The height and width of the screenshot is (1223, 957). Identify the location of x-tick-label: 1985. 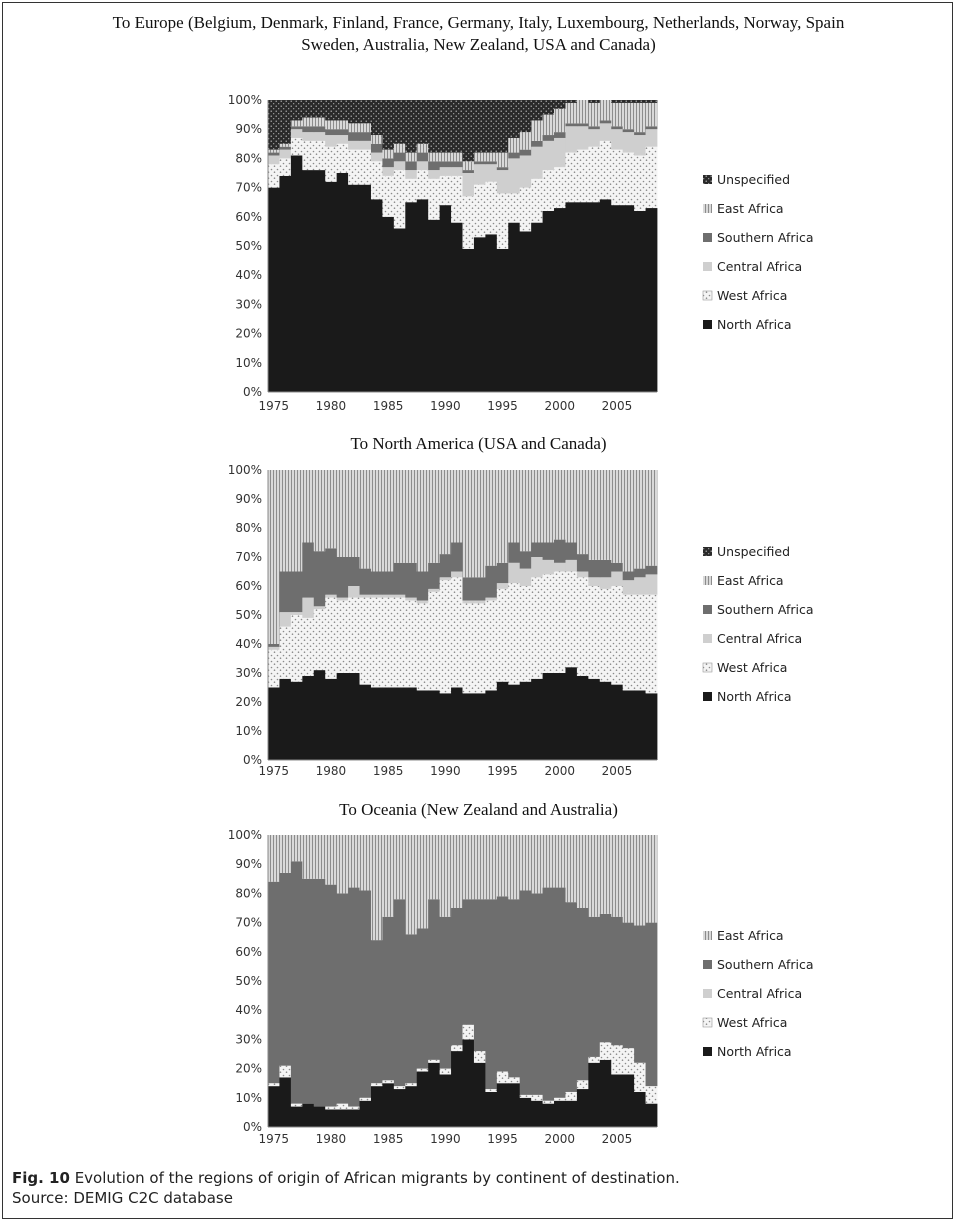
(388, 771).